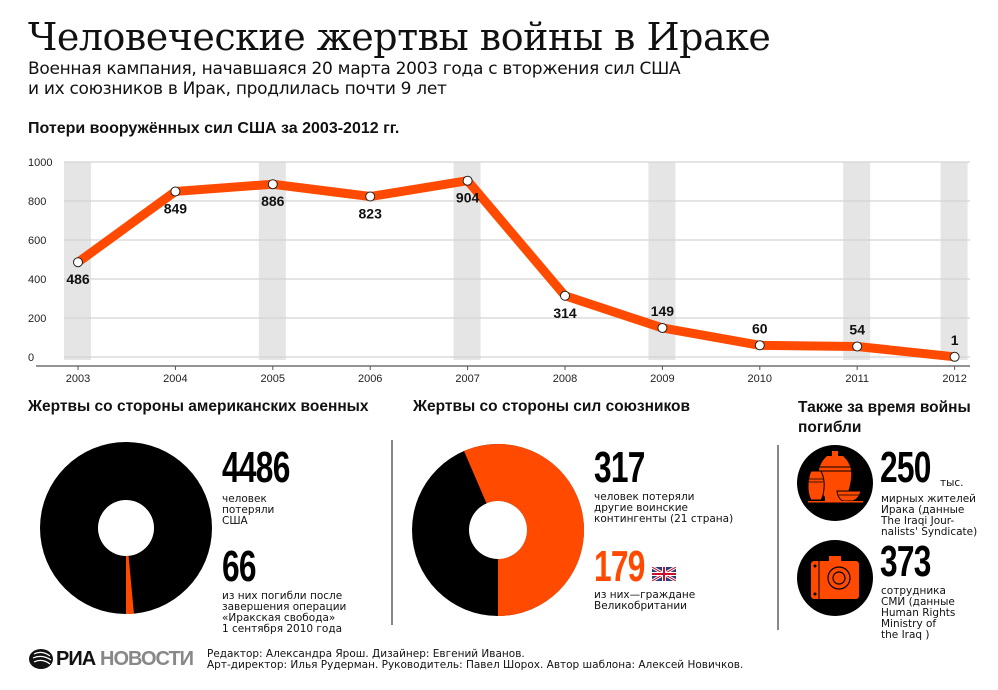  Describe the element at coordinates (857, 329) in the screenshot. I see `data-label: 54` at that location.